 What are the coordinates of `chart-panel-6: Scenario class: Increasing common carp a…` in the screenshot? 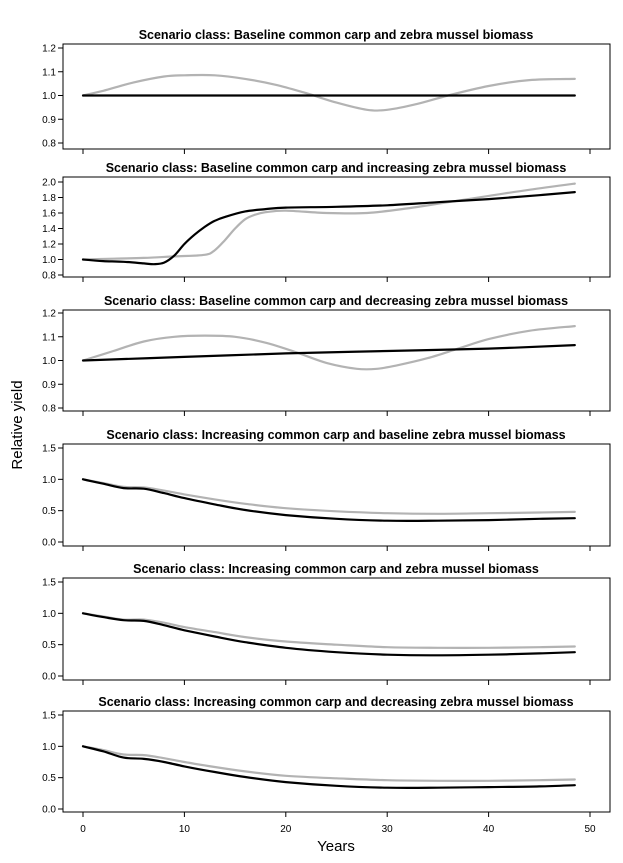 It's located at (326, 765).